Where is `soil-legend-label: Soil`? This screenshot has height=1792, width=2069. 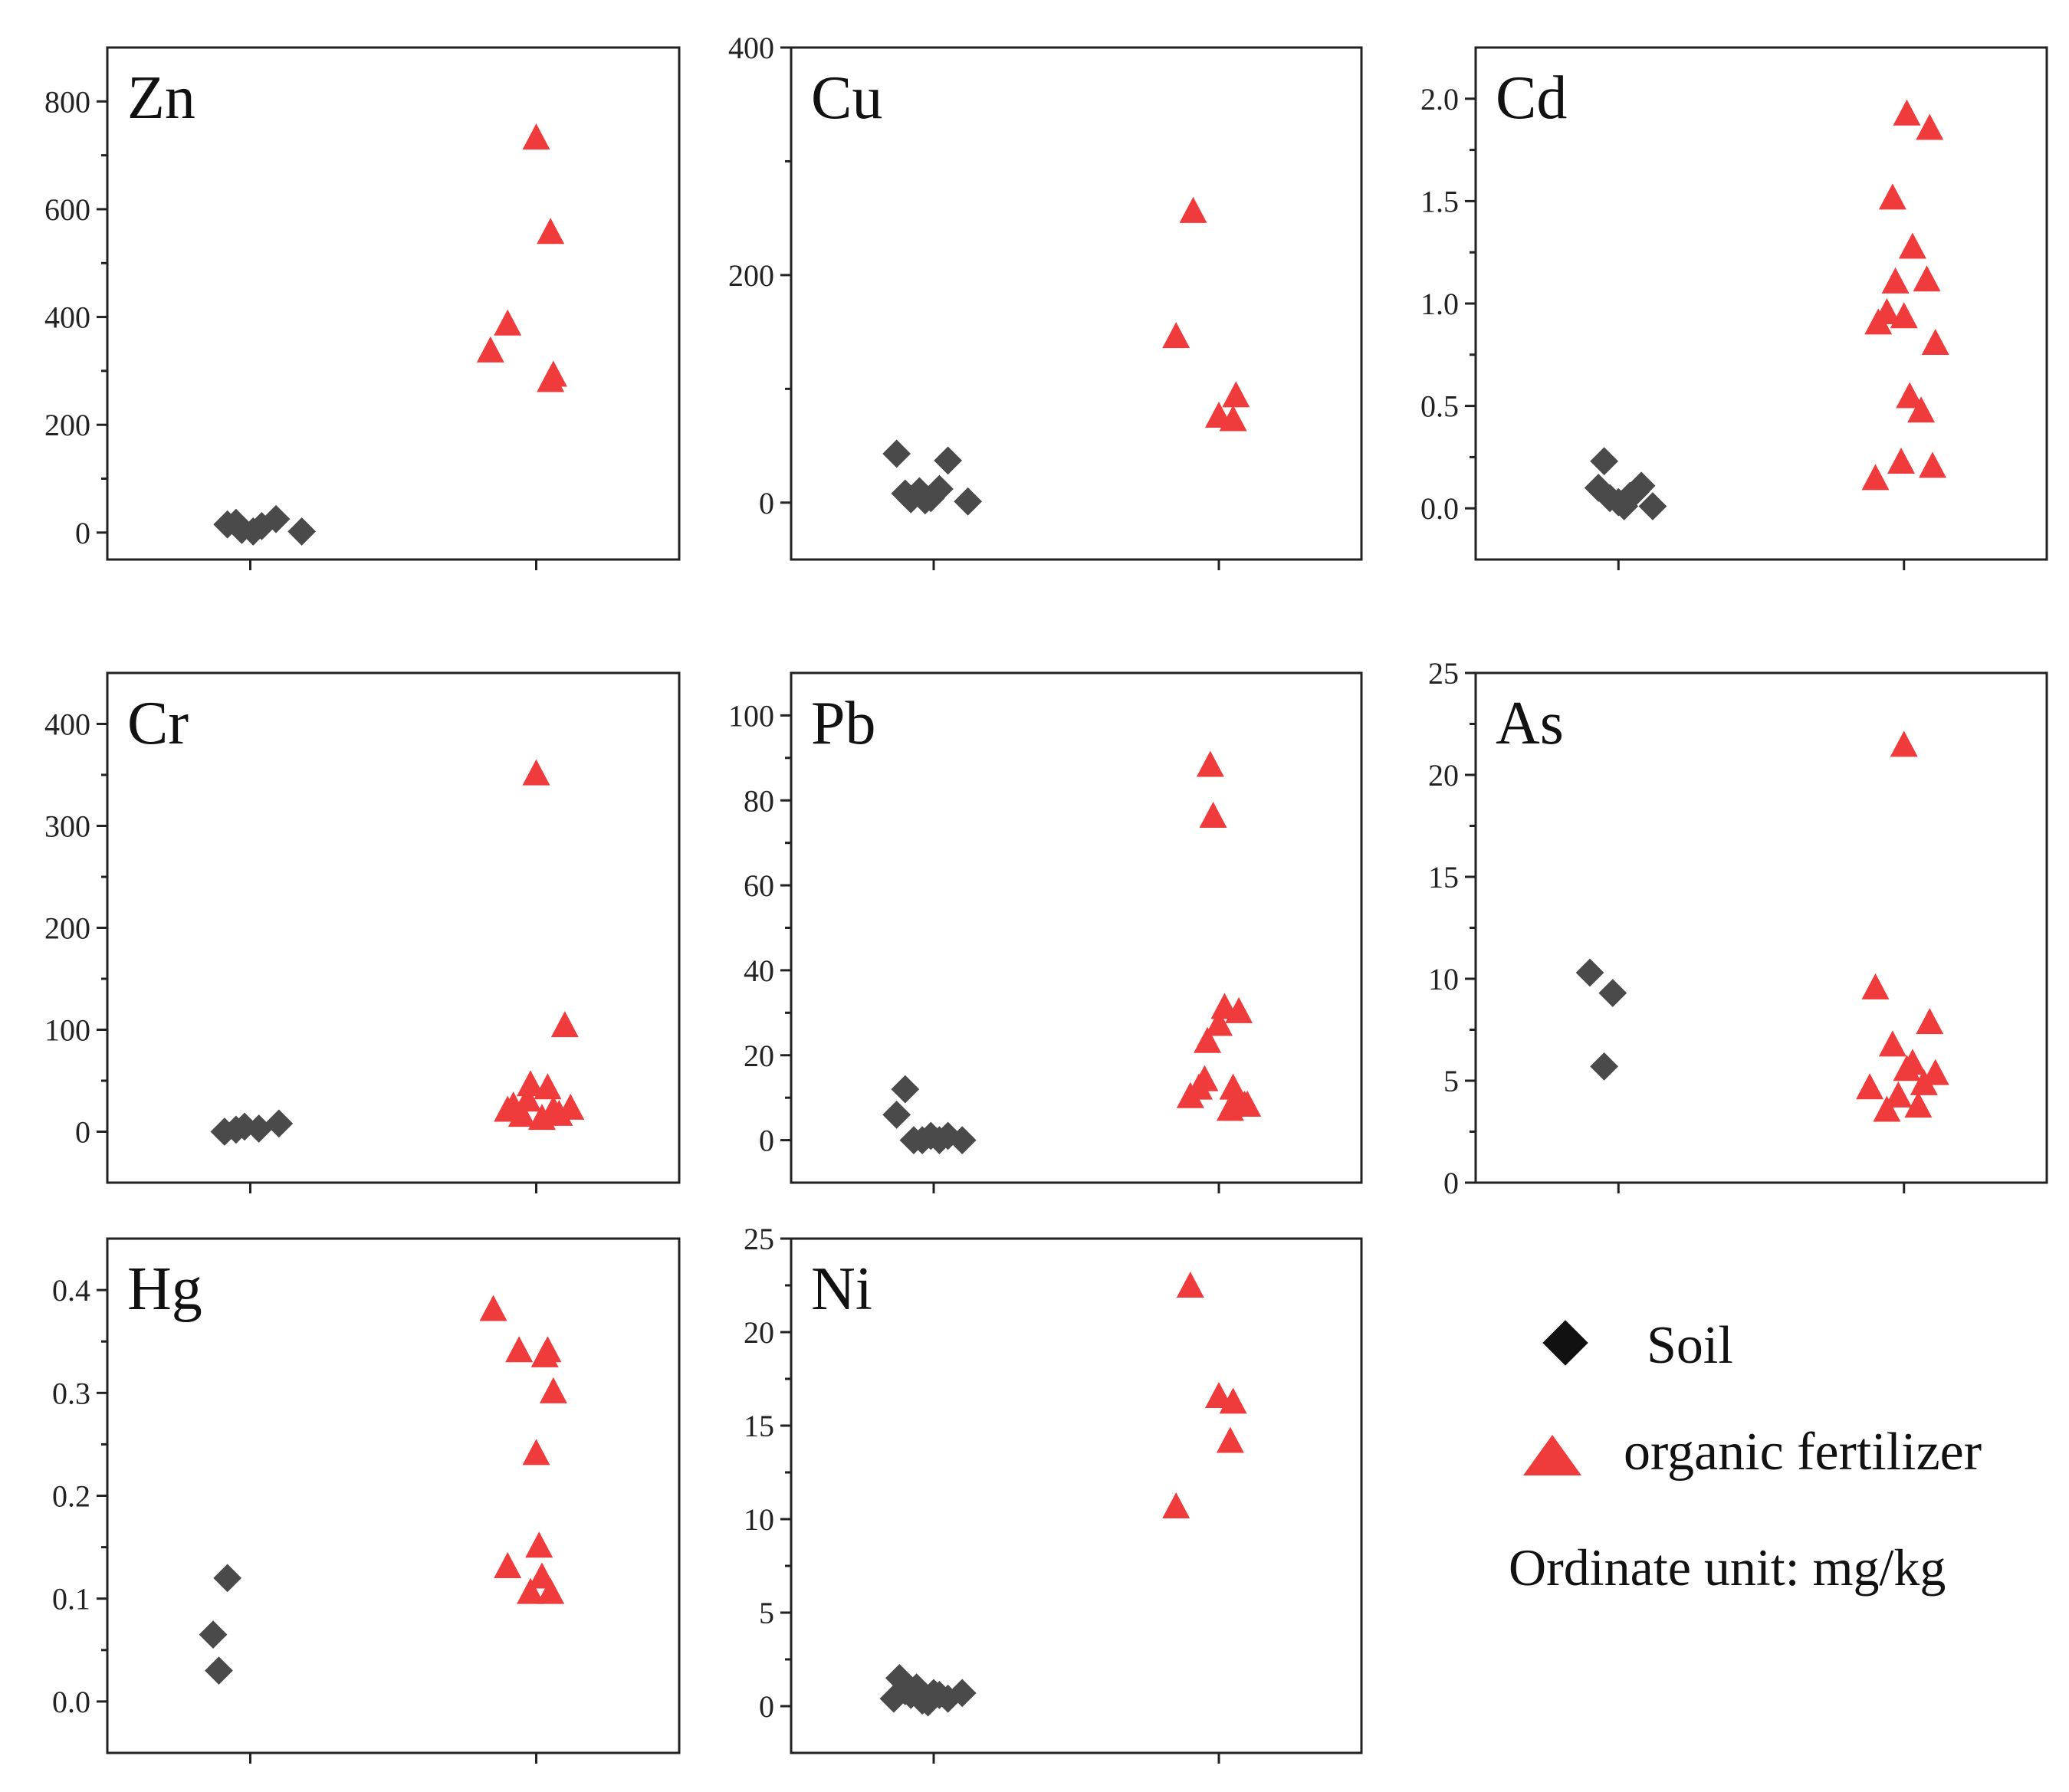
soil-legend-label: Soil is located at coordinates (1690, 1345).